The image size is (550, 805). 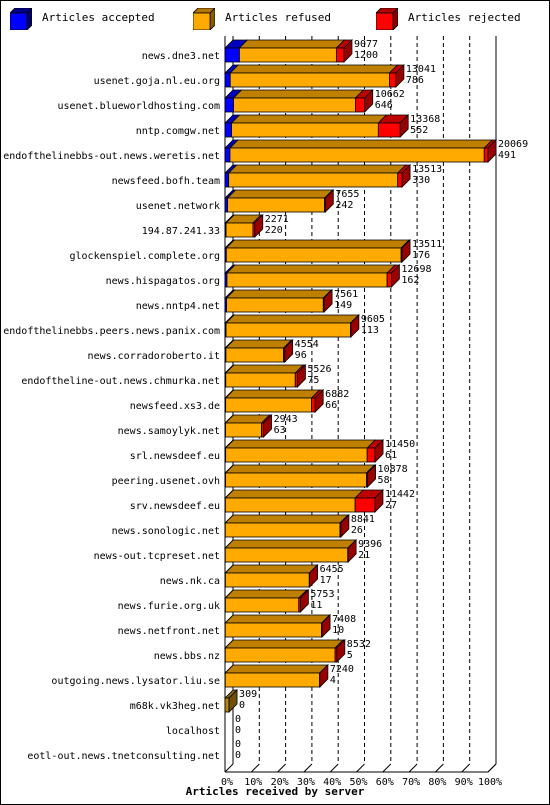 I want to click on secondary-label: 96, so click(x=301, y=355).